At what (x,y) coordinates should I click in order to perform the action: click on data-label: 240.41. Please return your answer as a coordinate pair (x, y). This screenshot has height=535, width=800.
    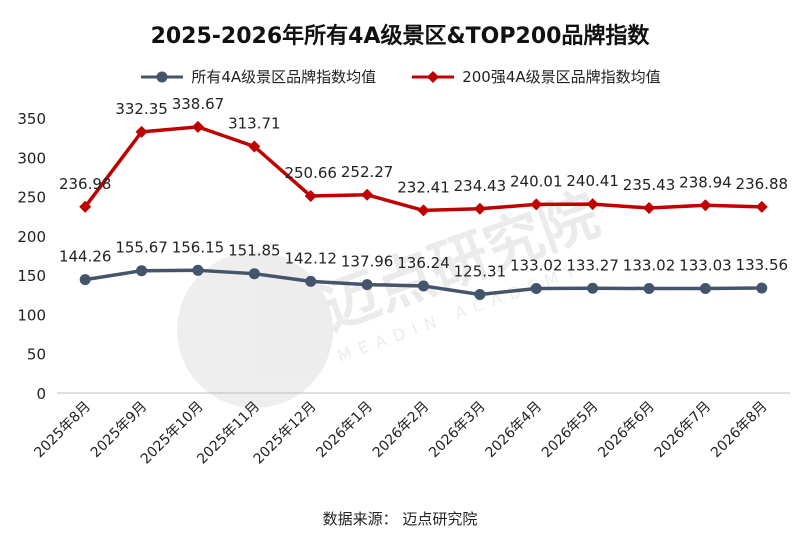
    Looking at the image, I should click on (592, 181).